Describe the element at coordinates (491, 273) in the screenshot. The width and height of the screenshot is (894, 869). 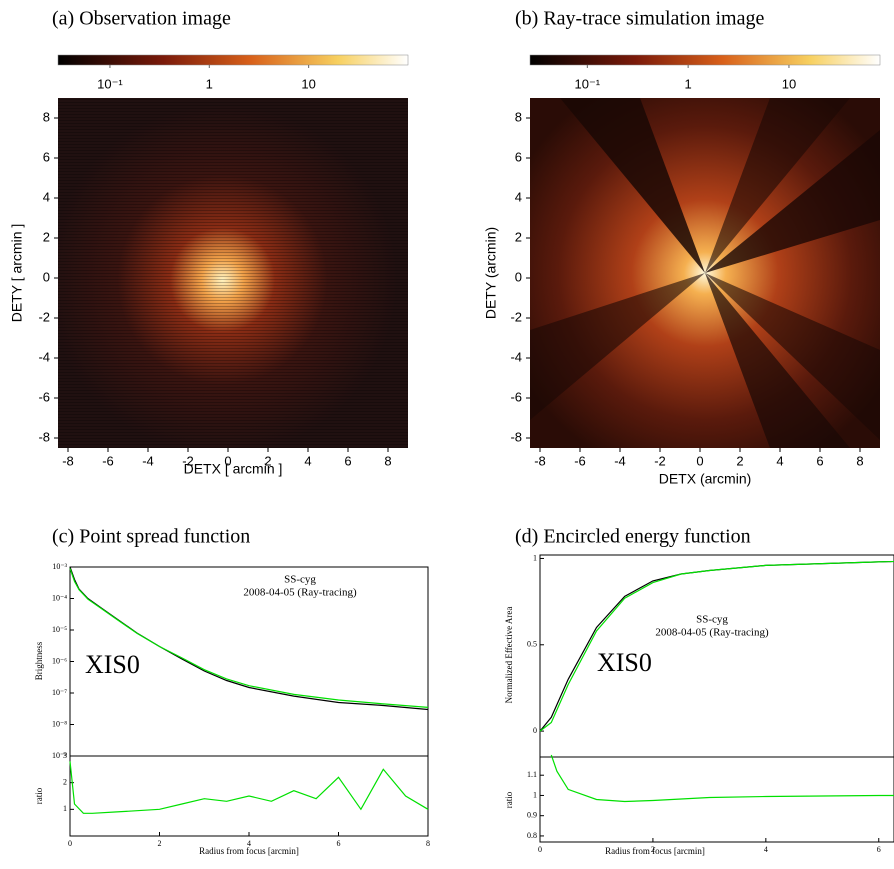
I see `y-axis-label: DETY (arcmin)` at that location.